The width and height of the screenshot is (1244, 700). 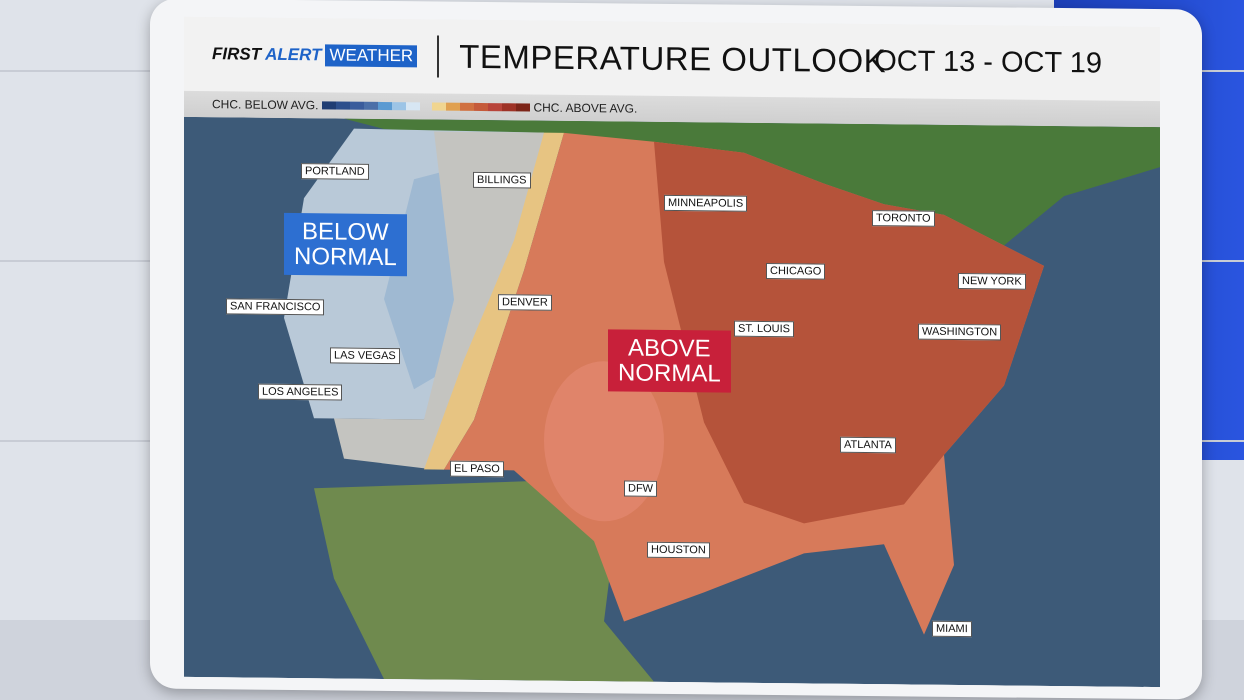 I want to click on legend-below-label: CHC. BELOW AVG., so click(x=265, y=105).